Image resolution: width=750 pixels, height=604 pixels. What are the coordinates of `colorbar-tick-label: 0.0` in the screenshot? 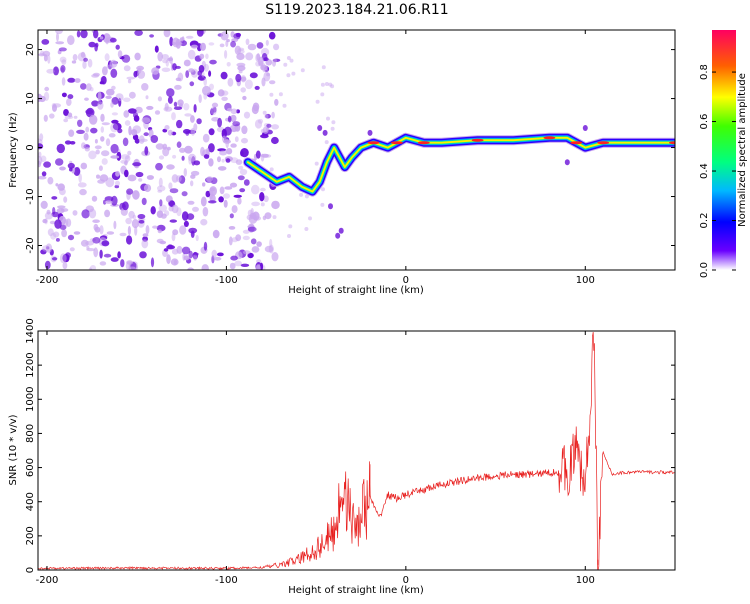 It's located at (704, 270).